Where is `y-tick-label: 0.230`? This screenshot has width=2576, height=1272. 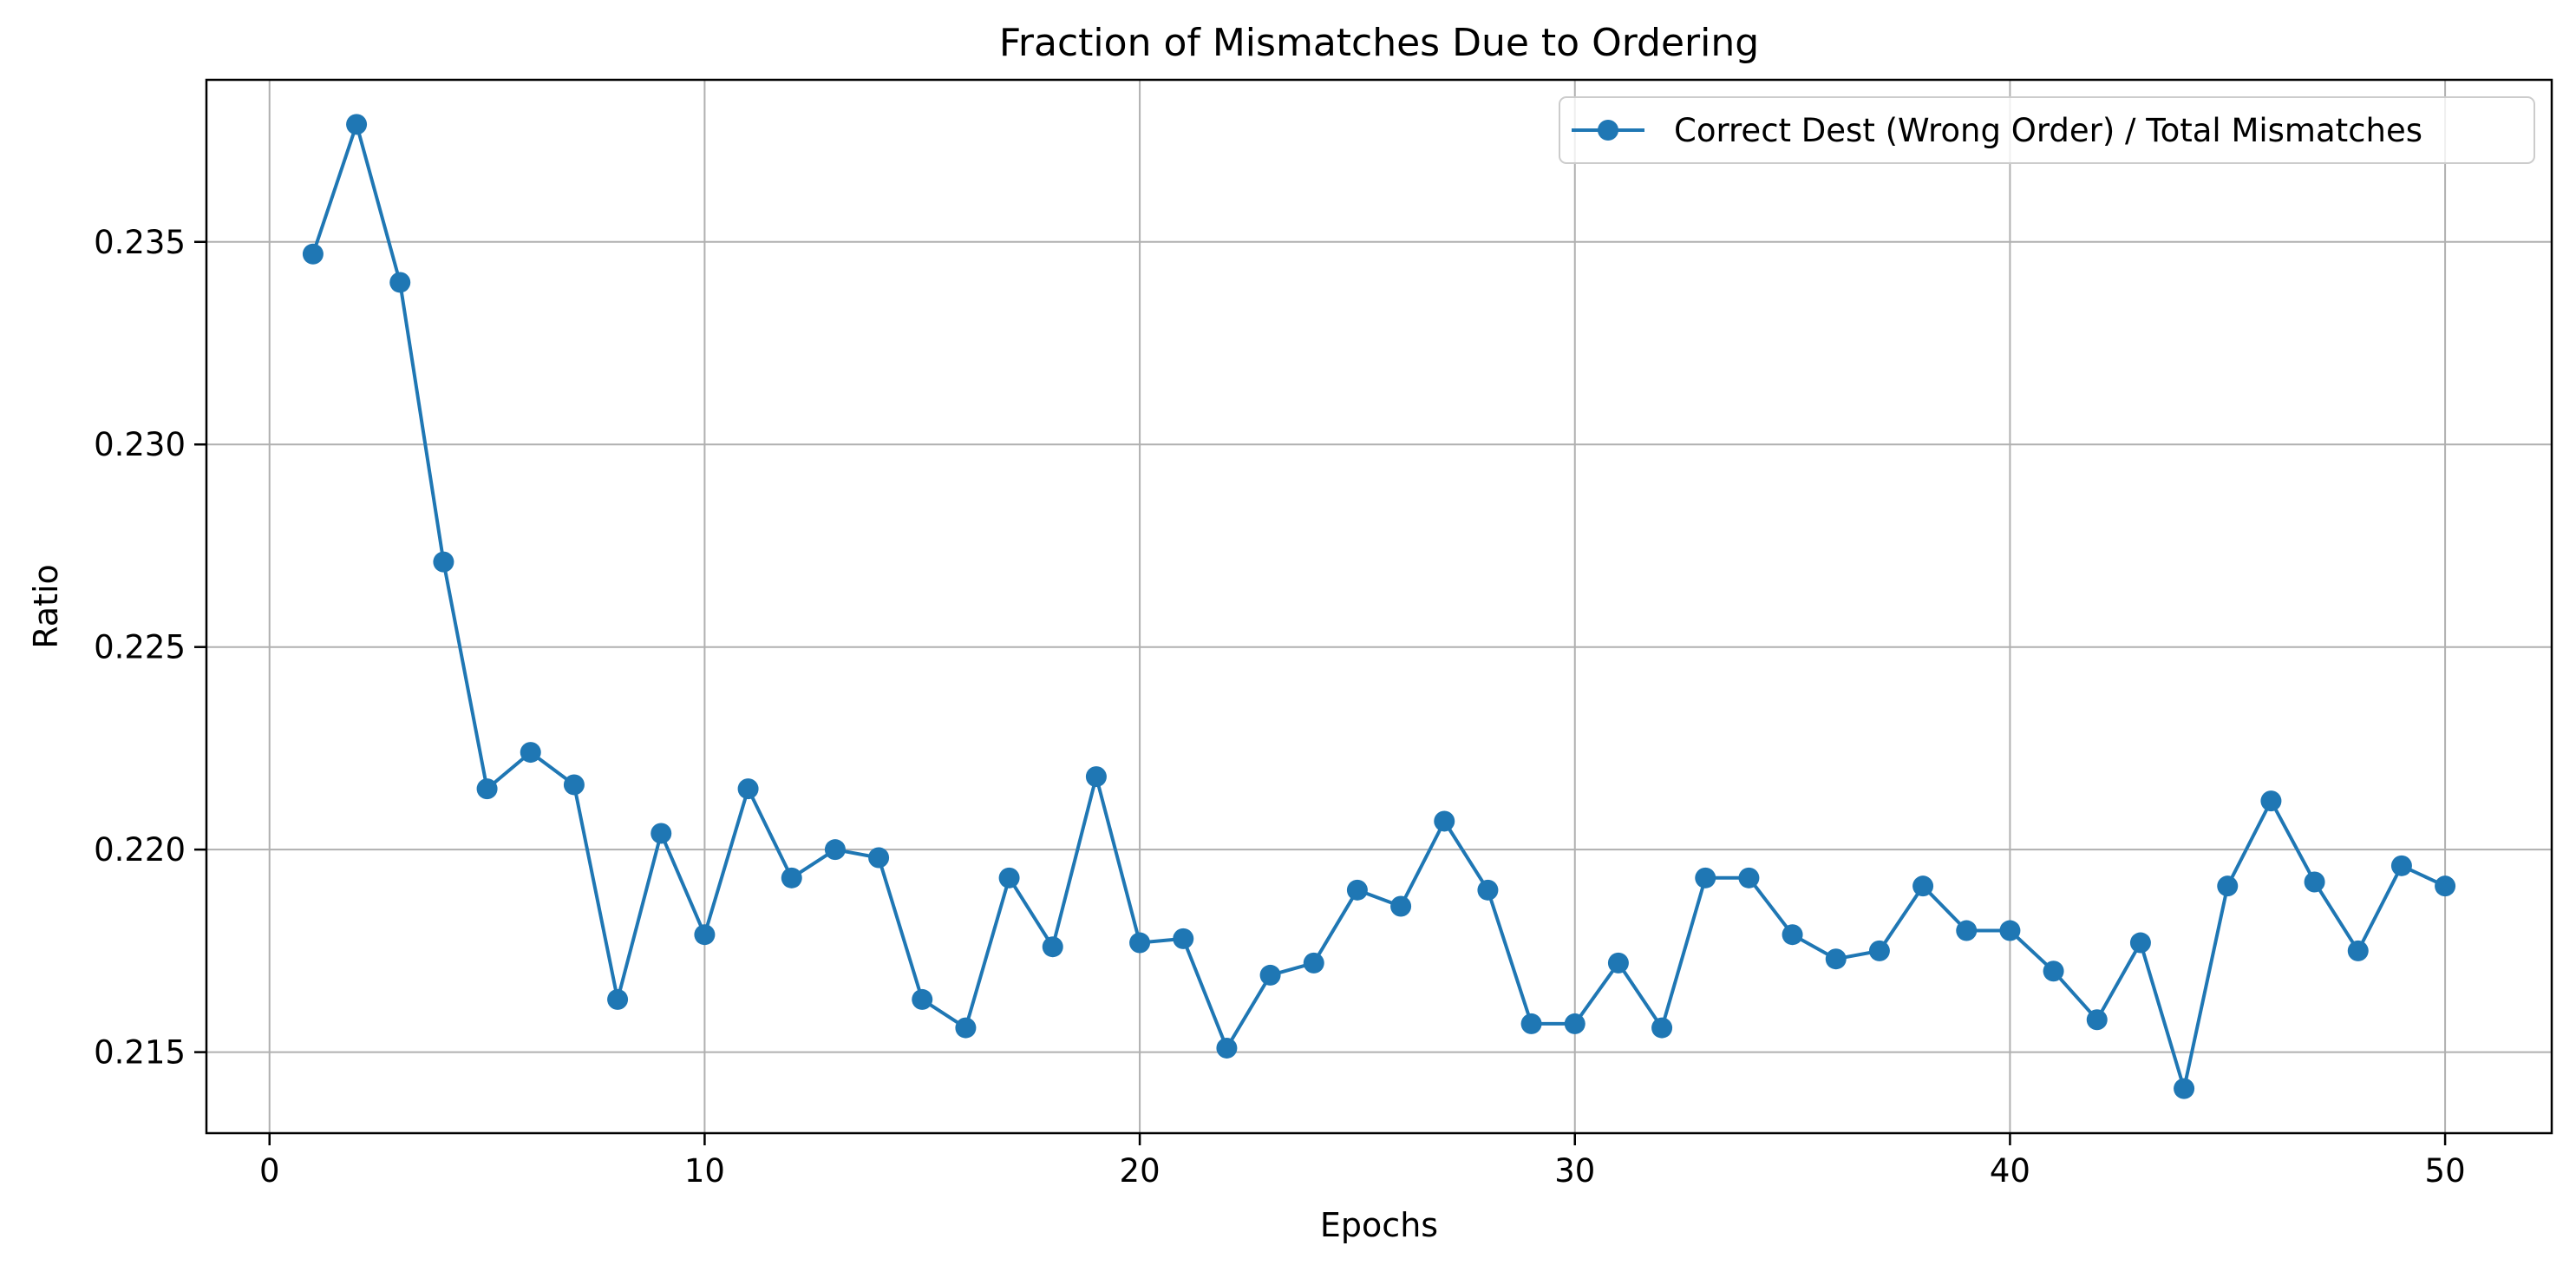
y-tick-label: 0.230 is located at coordinates (140, 444).